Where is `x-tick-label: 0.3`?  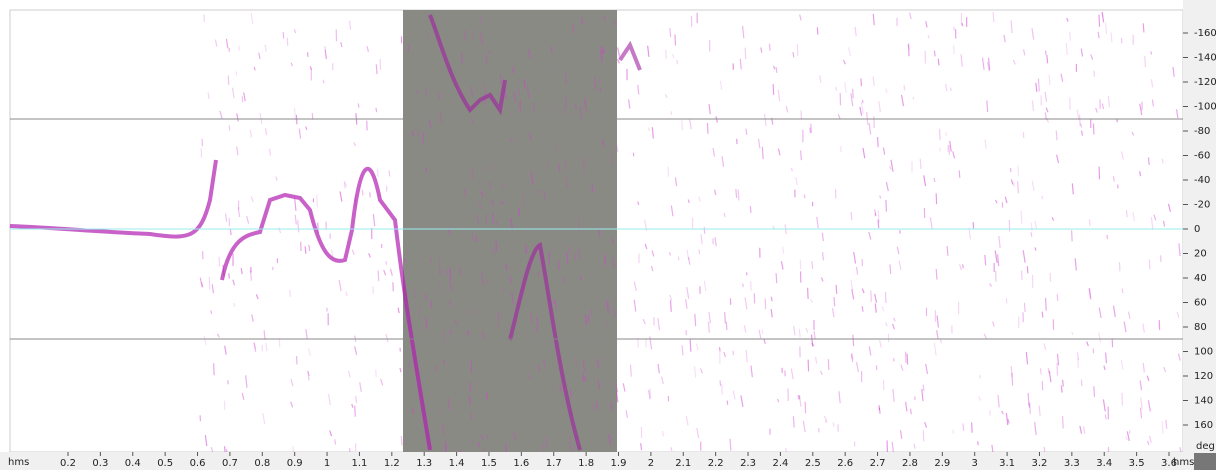
x-tick-label: 0.3 is located at coordinates (100, 463).